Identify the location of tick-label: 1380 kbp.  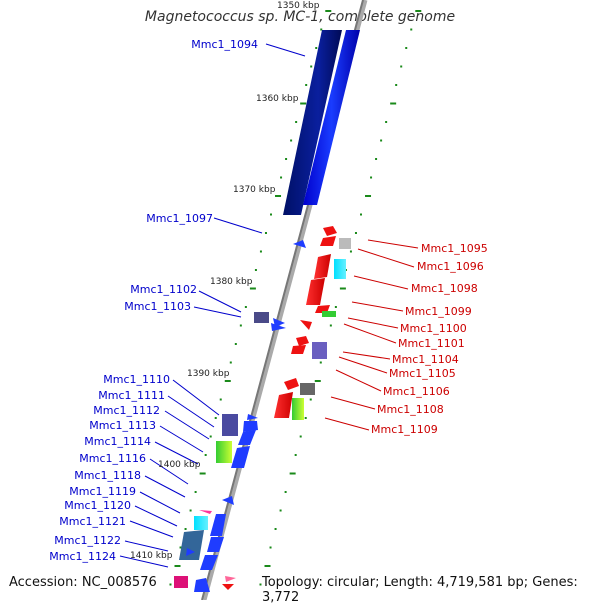
(231, 282).